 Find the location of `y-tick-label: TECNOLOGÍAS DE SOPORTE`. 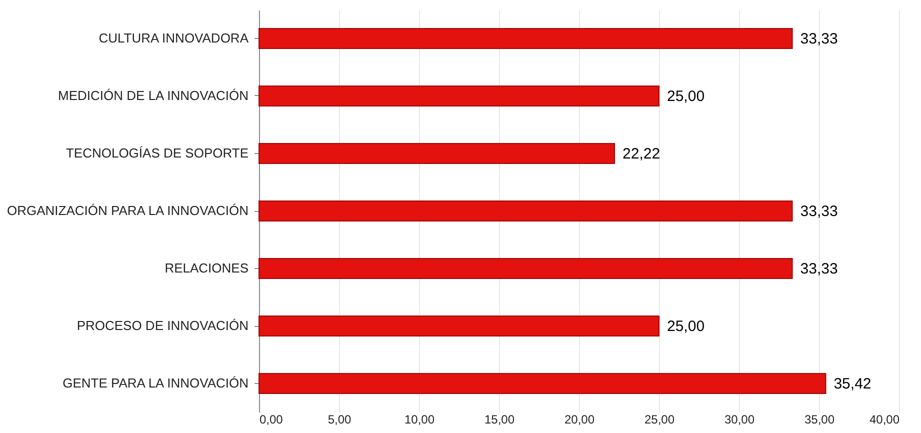

y-tick-label: TECNOLOGÍAS DE SOPORTE is located at coordinates (157, 152).